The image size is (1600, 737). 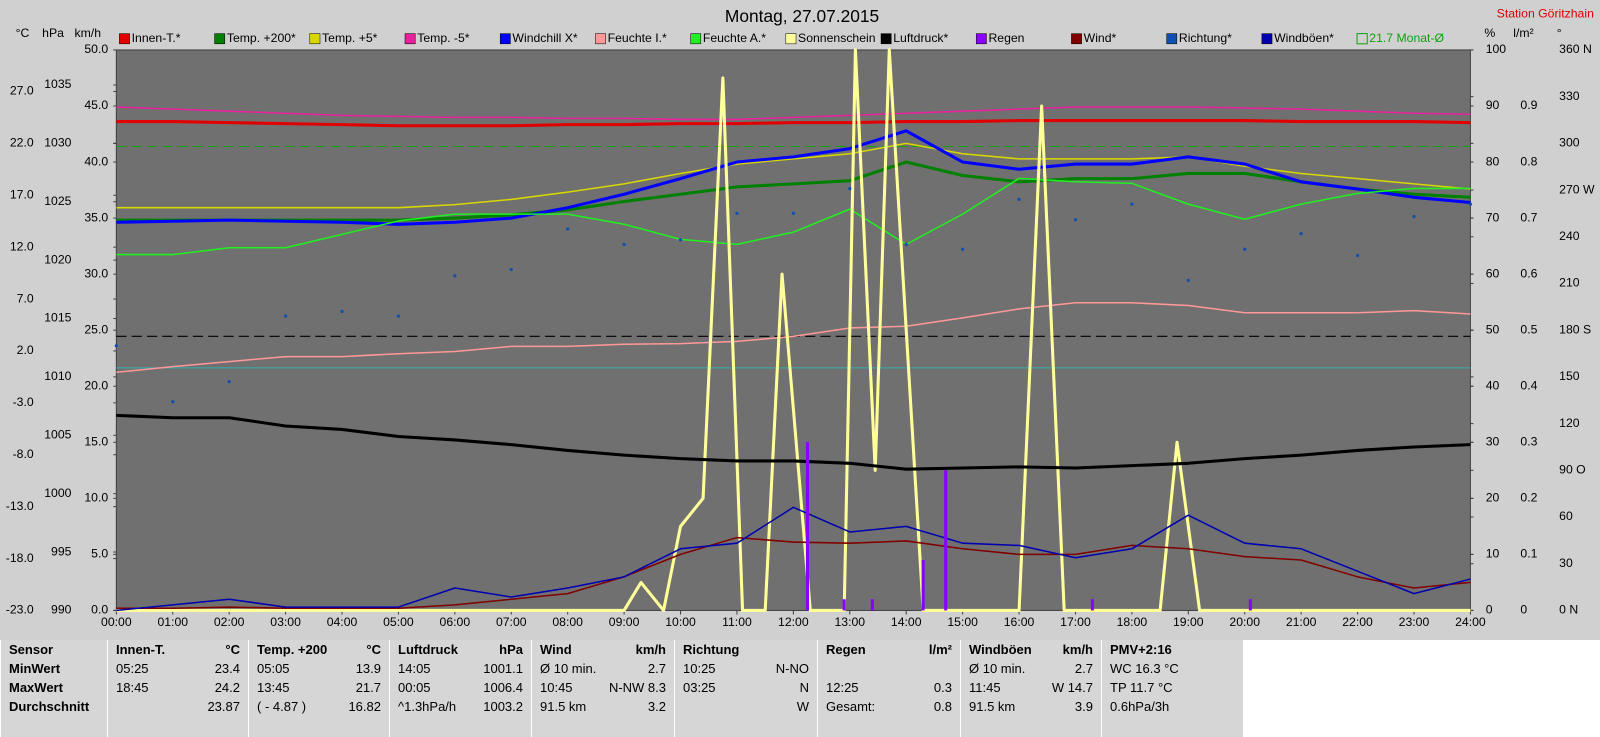 I want to click on cell-value: 1006.4, so click(x=503, y=687).